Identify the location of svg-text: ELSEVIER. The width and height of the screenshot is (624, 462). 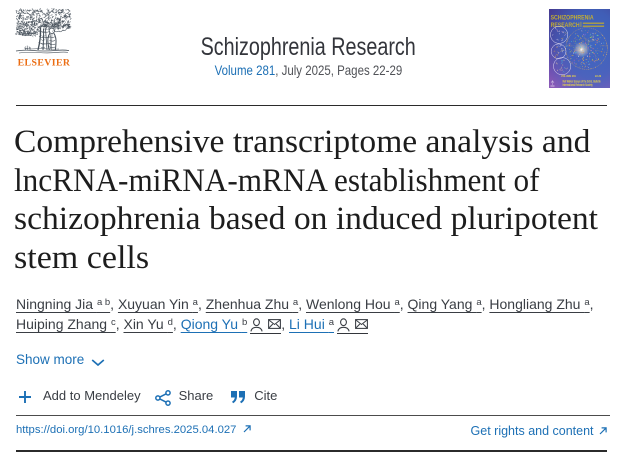
(44, 62).